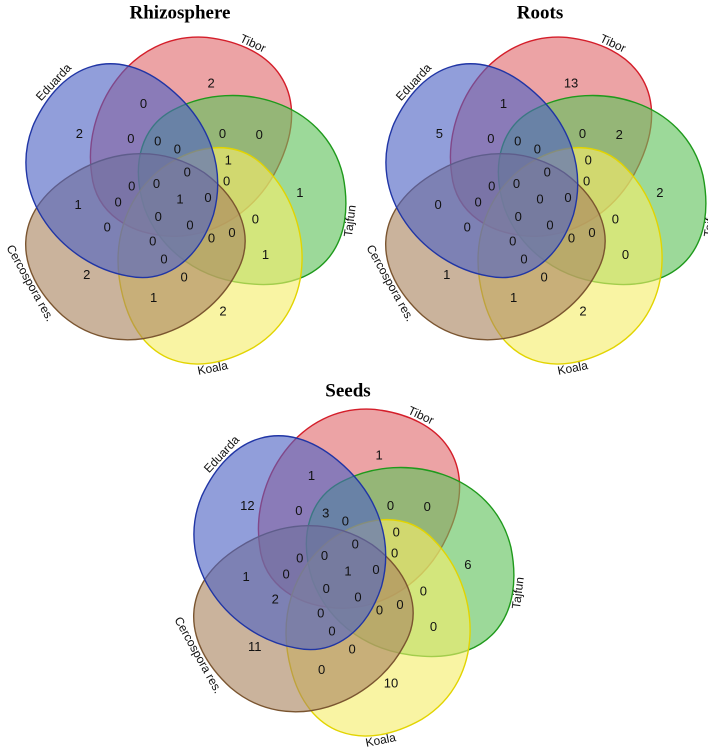 This screenshot has width=708, height=748. What do you see at coordinates (539, 198) in the screenshot?
I see `region-count-all: 0` at bounding box center [539, 198].